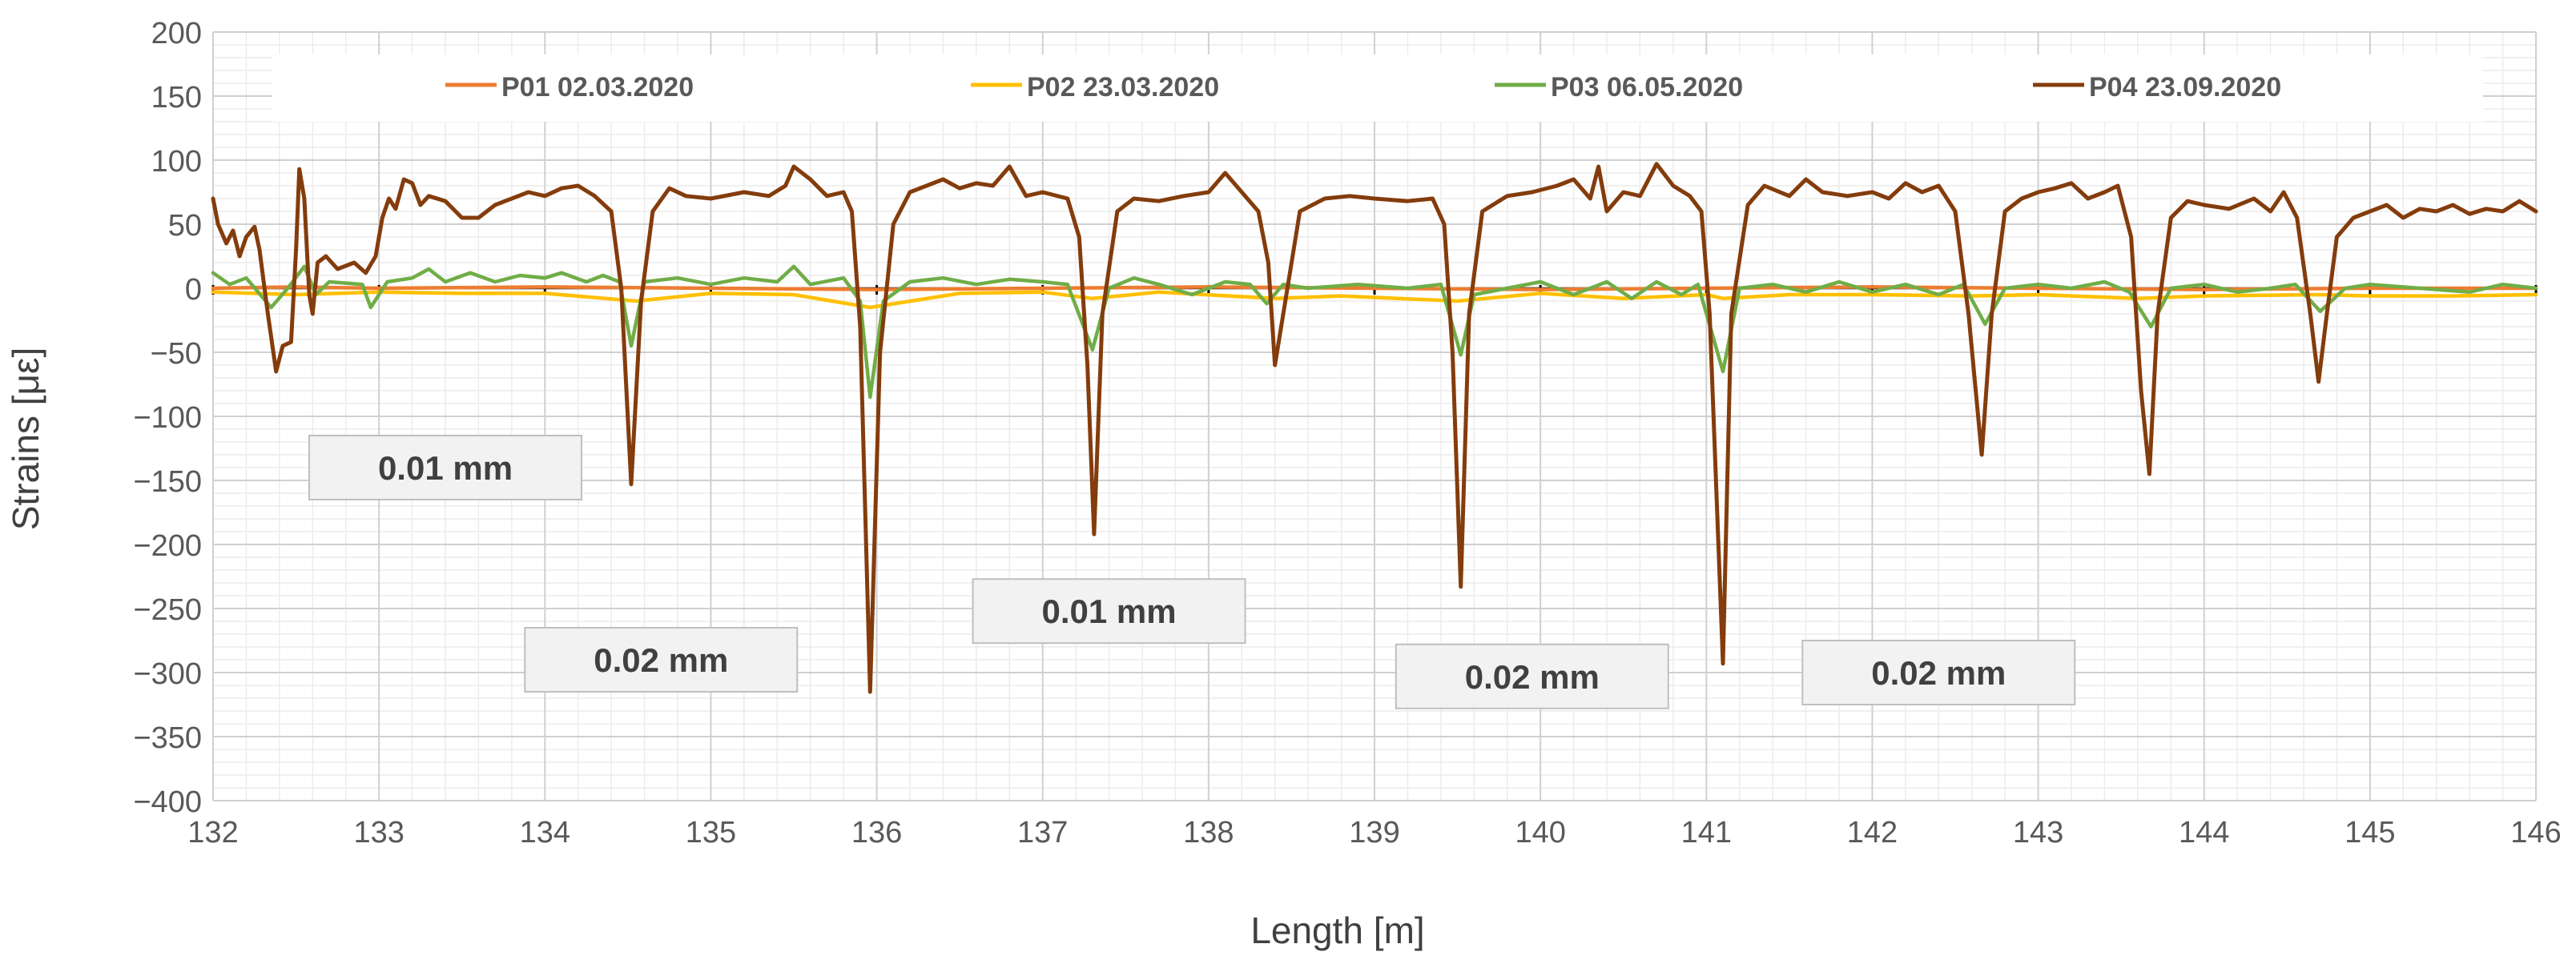  What do you see at coordinates (1123, 87) in the screenshot?
I see `legend-label-2: P02 23.03.2020` at bounding box center [1123, 87].